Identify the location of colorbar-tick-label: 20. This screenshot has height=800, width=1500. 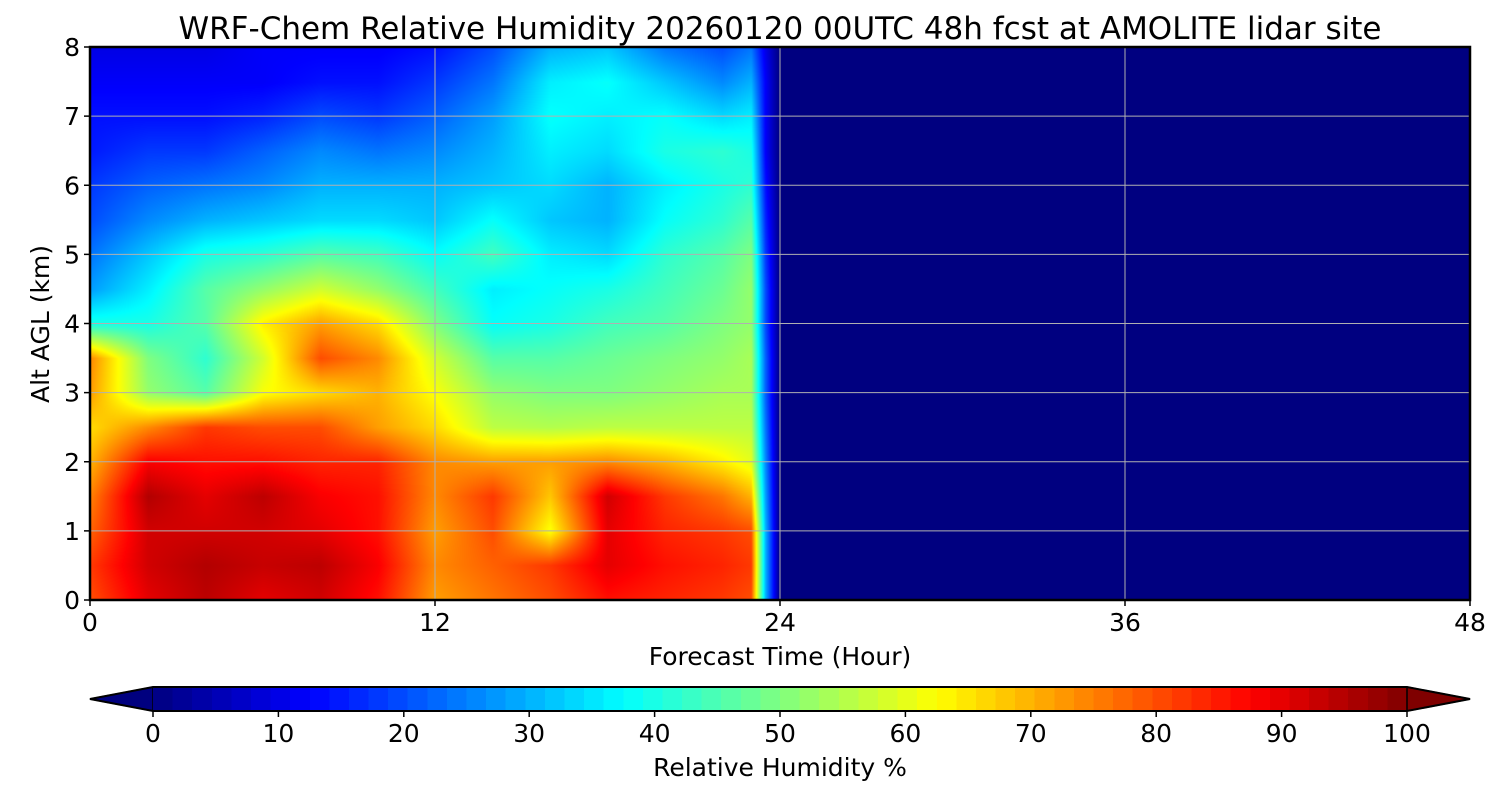
(404, 733).